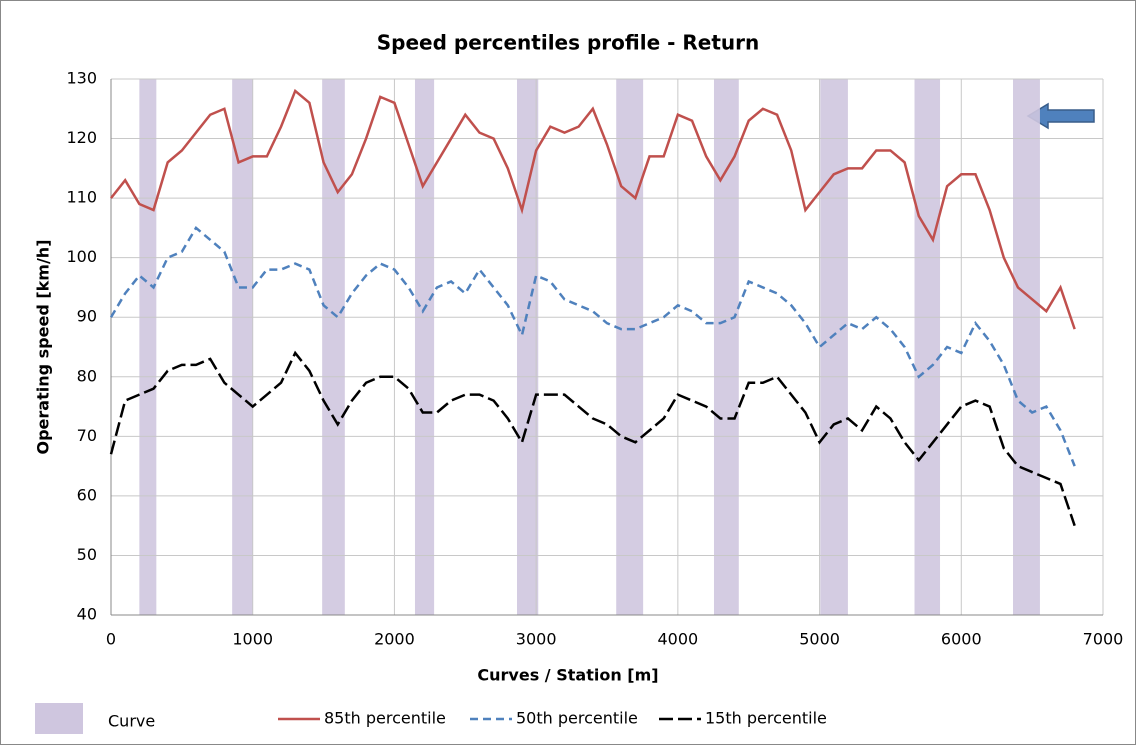 The image size is (1136, 749). What do you see at coordinates (961, 639) in the screenshot?
I see `x-tick-label: 6000` at bounding box center [961, 639].